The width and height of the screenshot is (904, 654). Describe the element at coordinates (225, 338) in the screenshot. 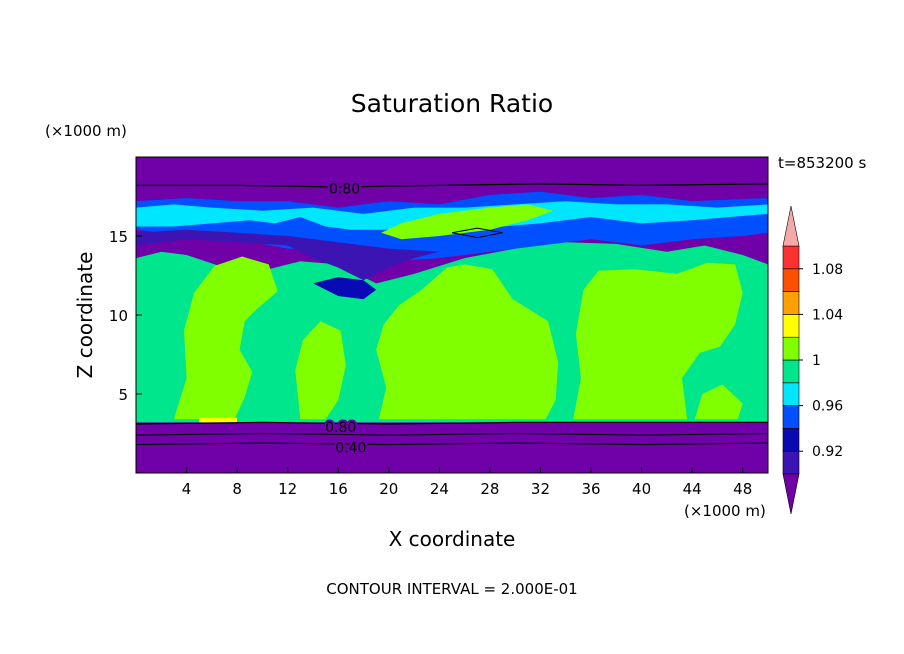

I see `region-cloud-lightgreen` at that location.